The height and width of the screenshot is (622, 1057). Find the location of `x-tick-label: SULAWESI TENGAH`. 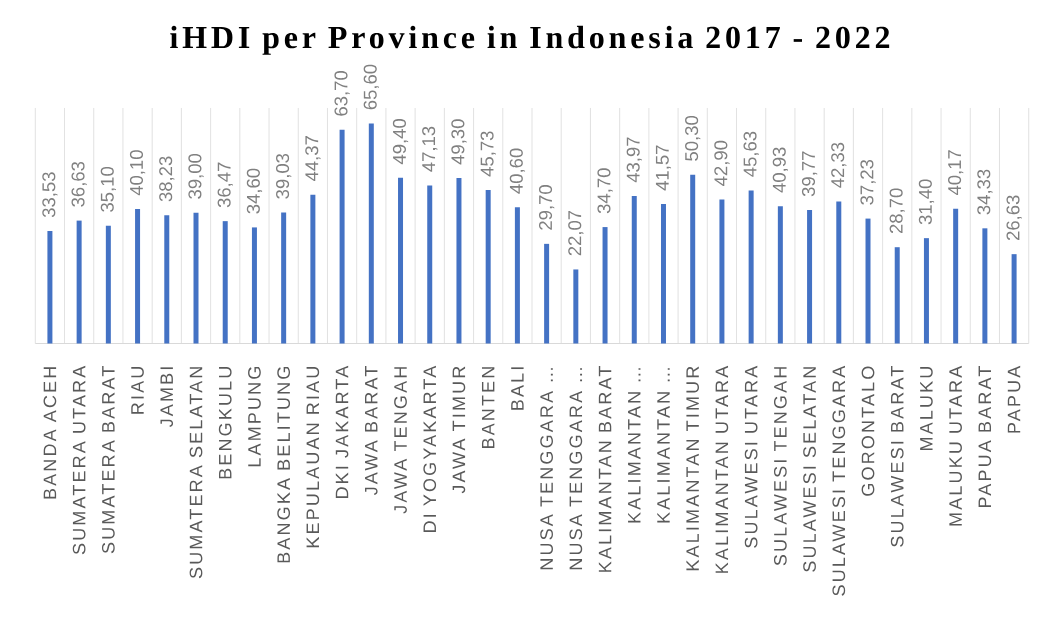

x-tick-label: SULAWESI TENGAH is located at coordinates (780, 466).